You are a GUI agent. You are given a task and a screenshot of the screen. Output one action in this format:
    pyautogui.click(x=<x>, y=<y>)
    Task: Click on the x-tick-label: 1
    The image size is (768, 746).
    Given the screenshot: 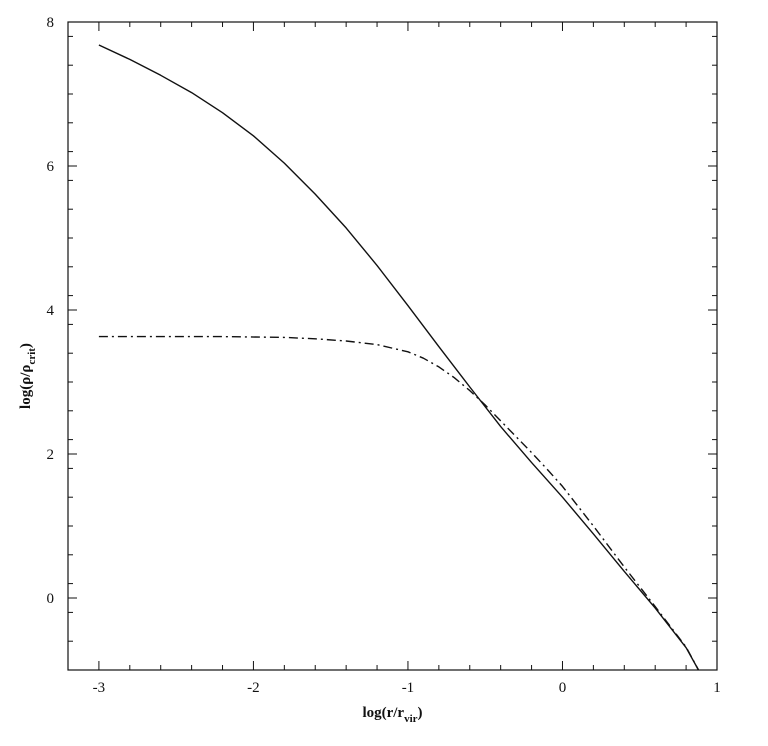 What is the action you would take?
    pyautogui.click(x=717, y=688)
    